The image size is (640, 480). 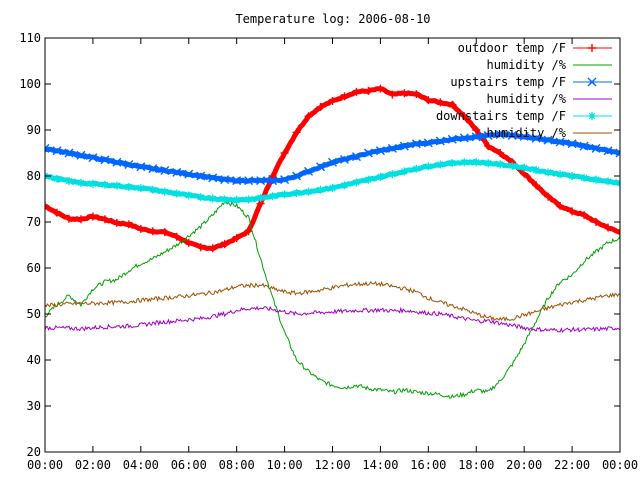 What do you see at coordinates (332, 301) in the screenshot?
I see `series-line` at bounding box center [332, 301].